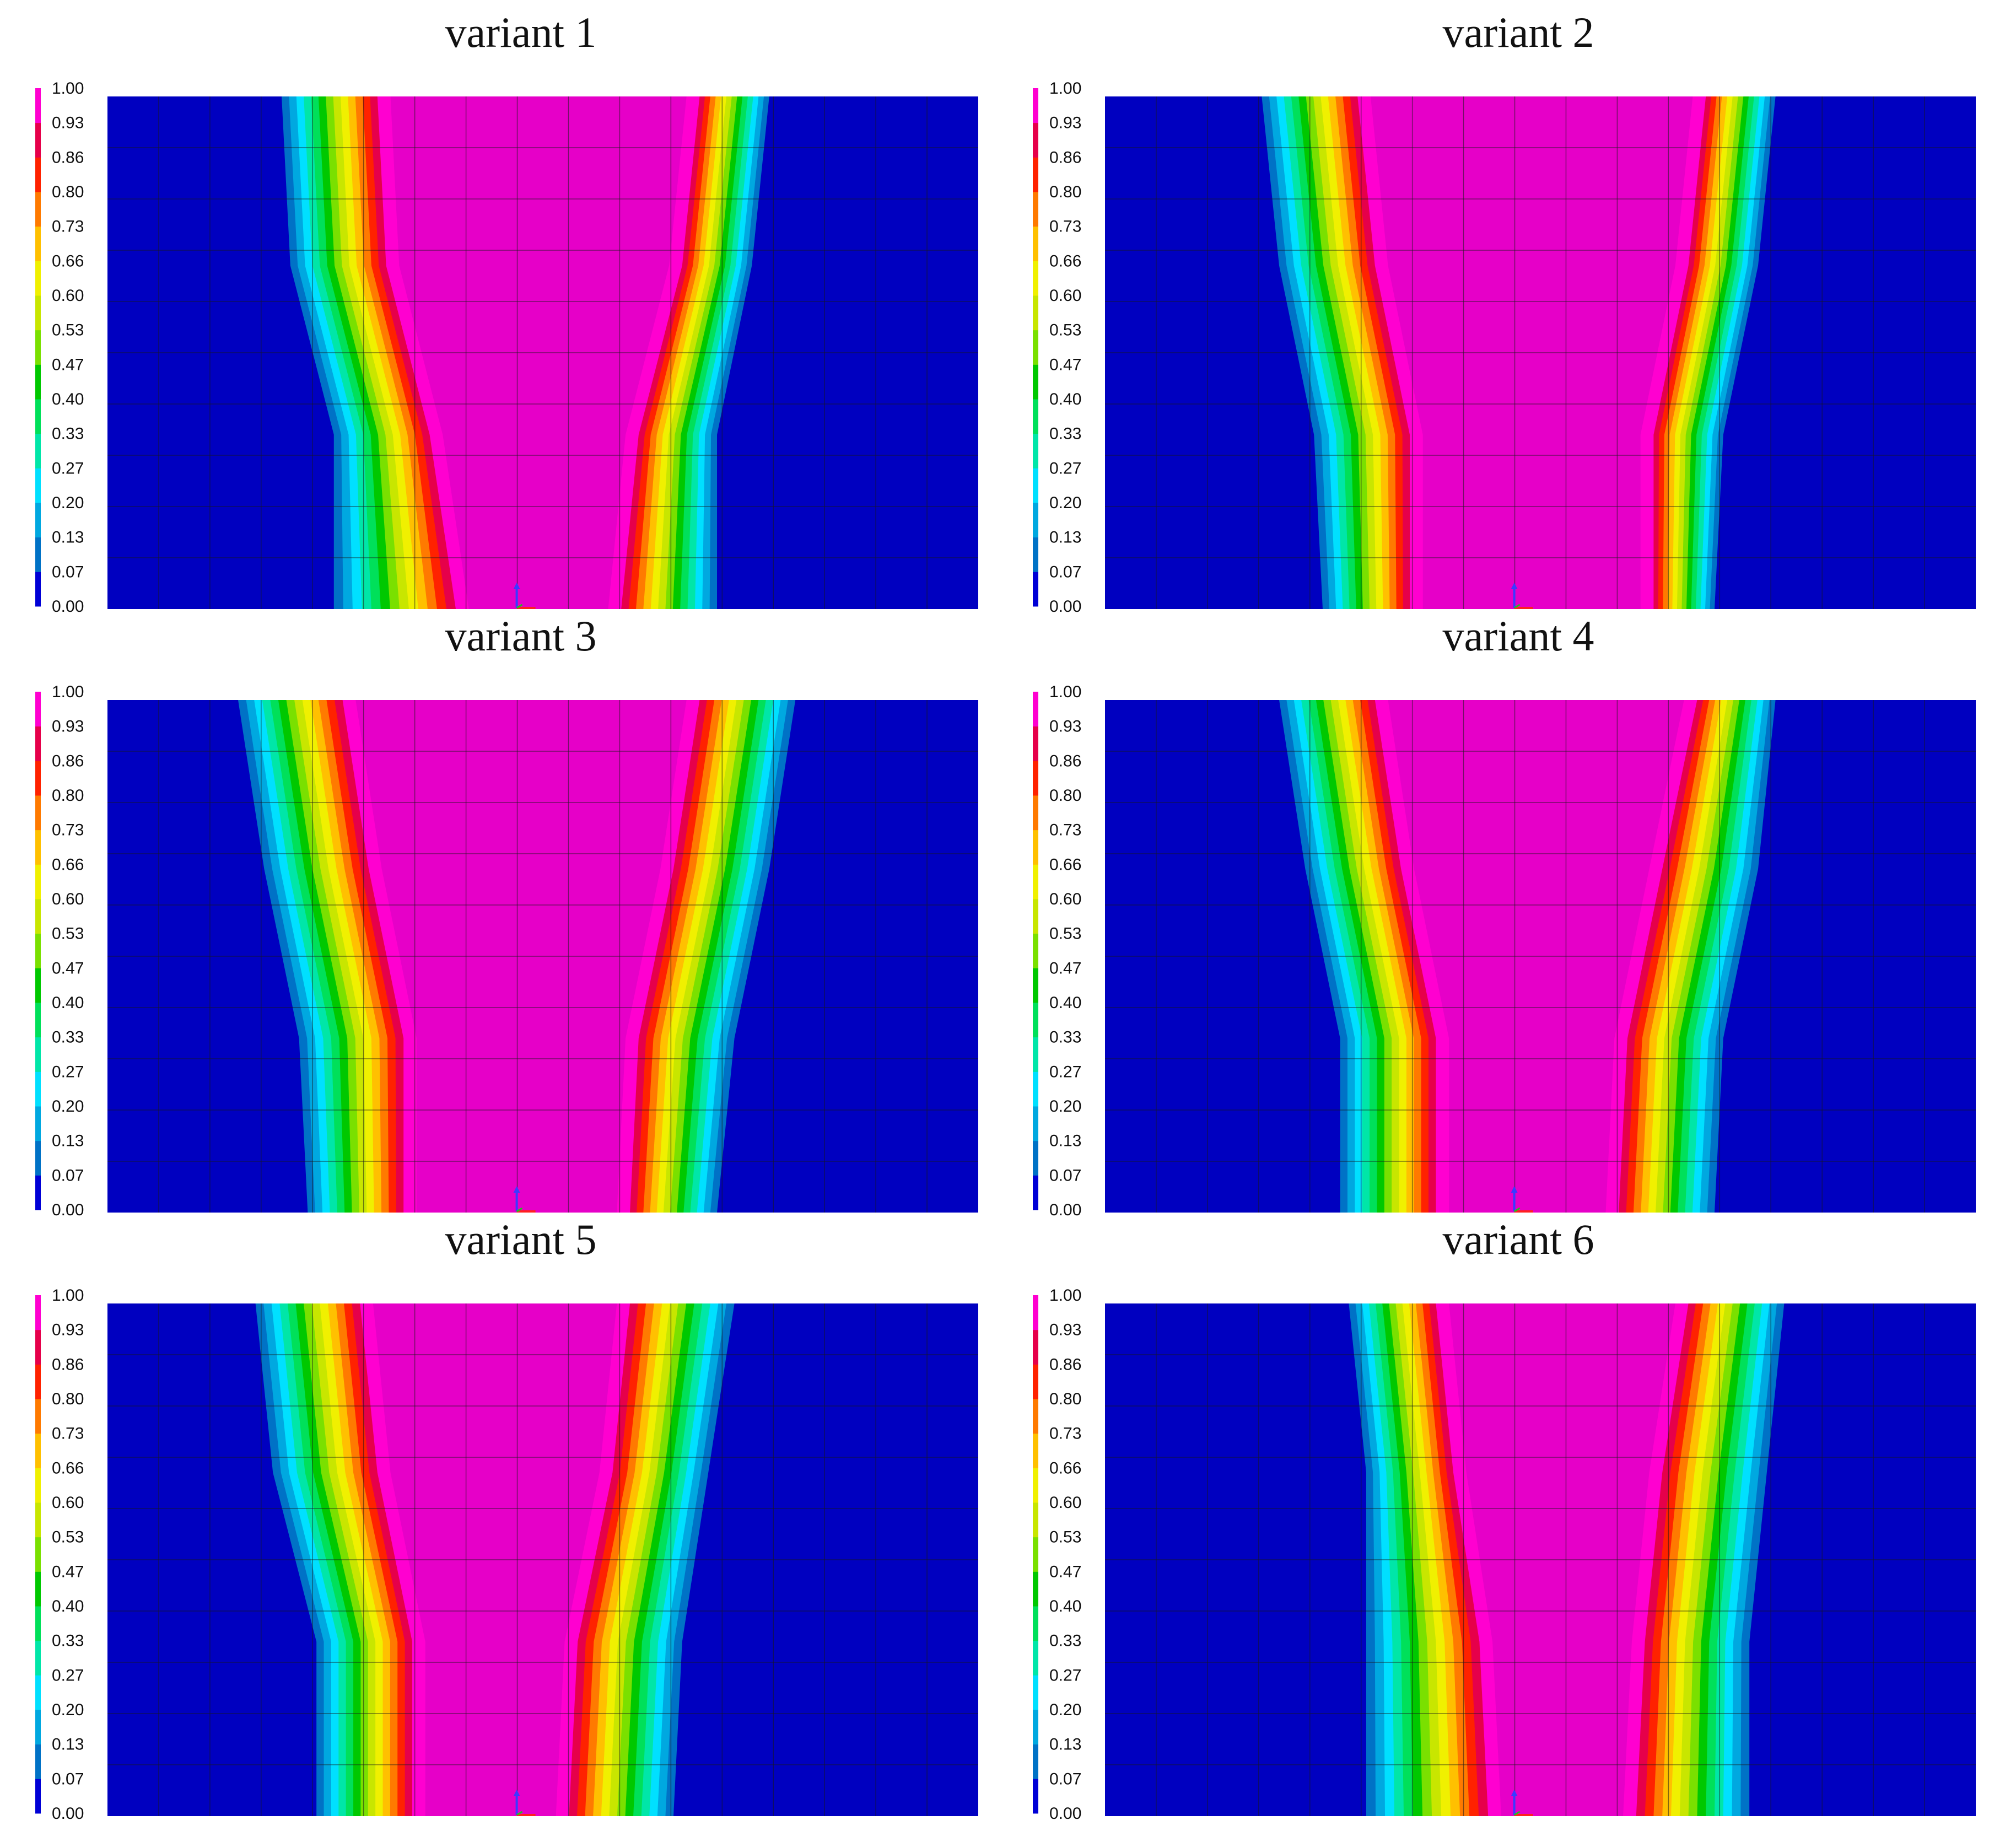 The width and height of the screenshot is (2016, 1837). What do you see at coordinates (521, 32) in the screenshot?
I see `panel-title: variant 1` at bounding box center [521, 32].